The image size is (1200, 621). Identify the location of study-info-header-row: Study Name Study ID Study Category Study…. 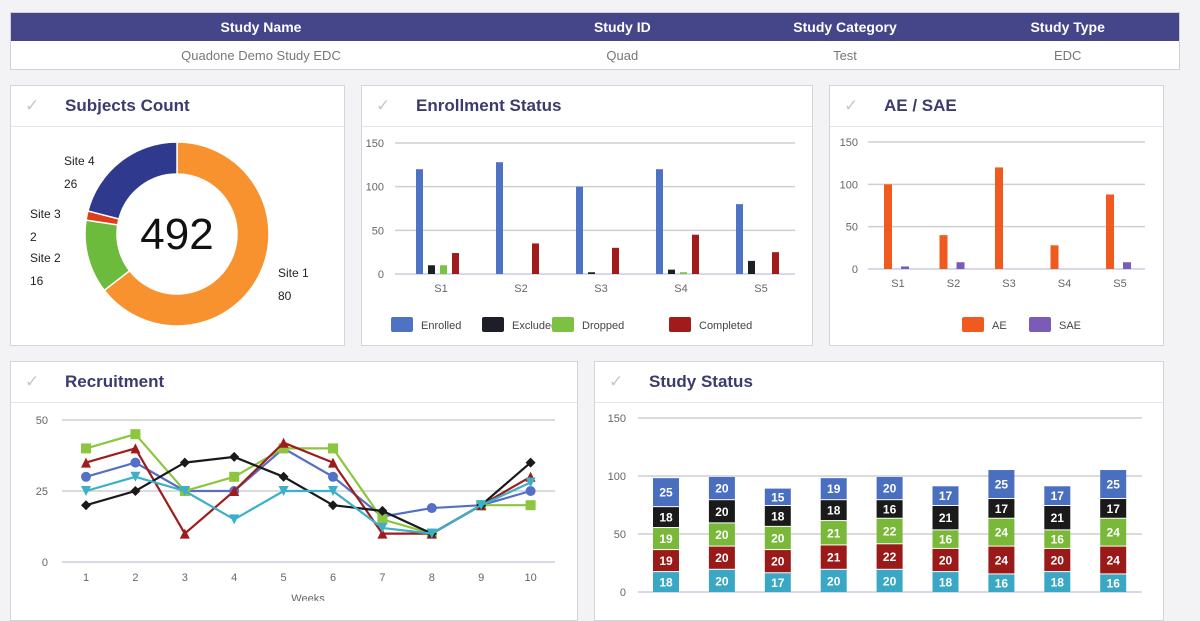
(595, 27).